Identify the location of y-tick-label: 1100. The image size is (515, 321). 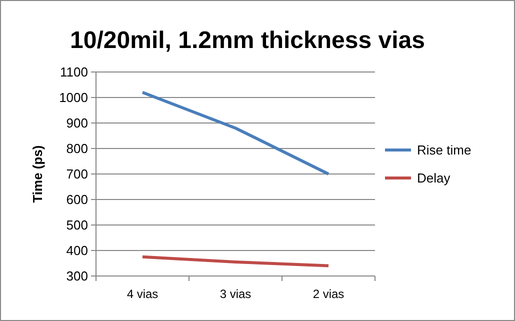
(74, 72).